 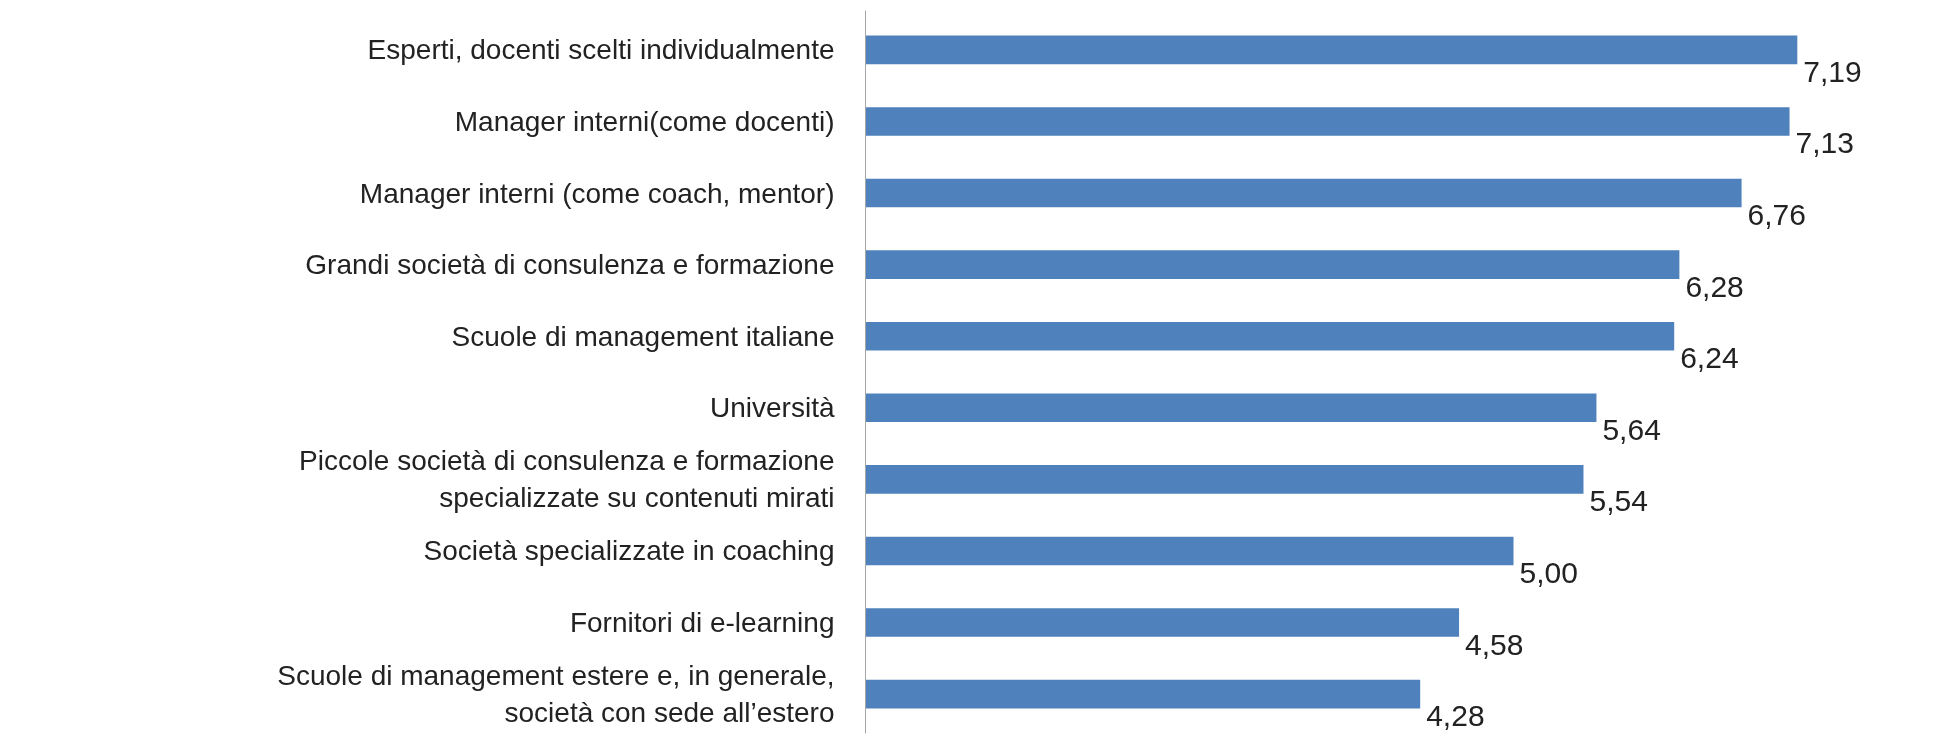 What do you see at coordinates (644, 121) in the screenshot?
I see `y-tick-label: Manager interni(come docenti)` at bounding box center [644, 121].